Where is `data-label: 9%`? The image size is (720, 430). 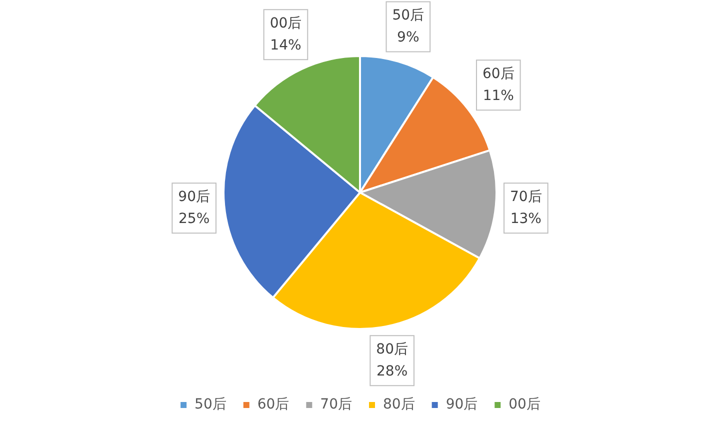 data-label: 9% is located at coordinates (408, 37).